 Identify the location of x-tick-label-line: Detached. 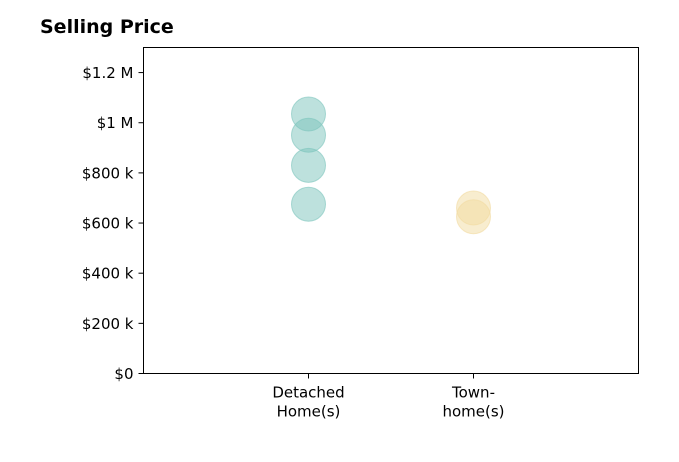
(308, 393).